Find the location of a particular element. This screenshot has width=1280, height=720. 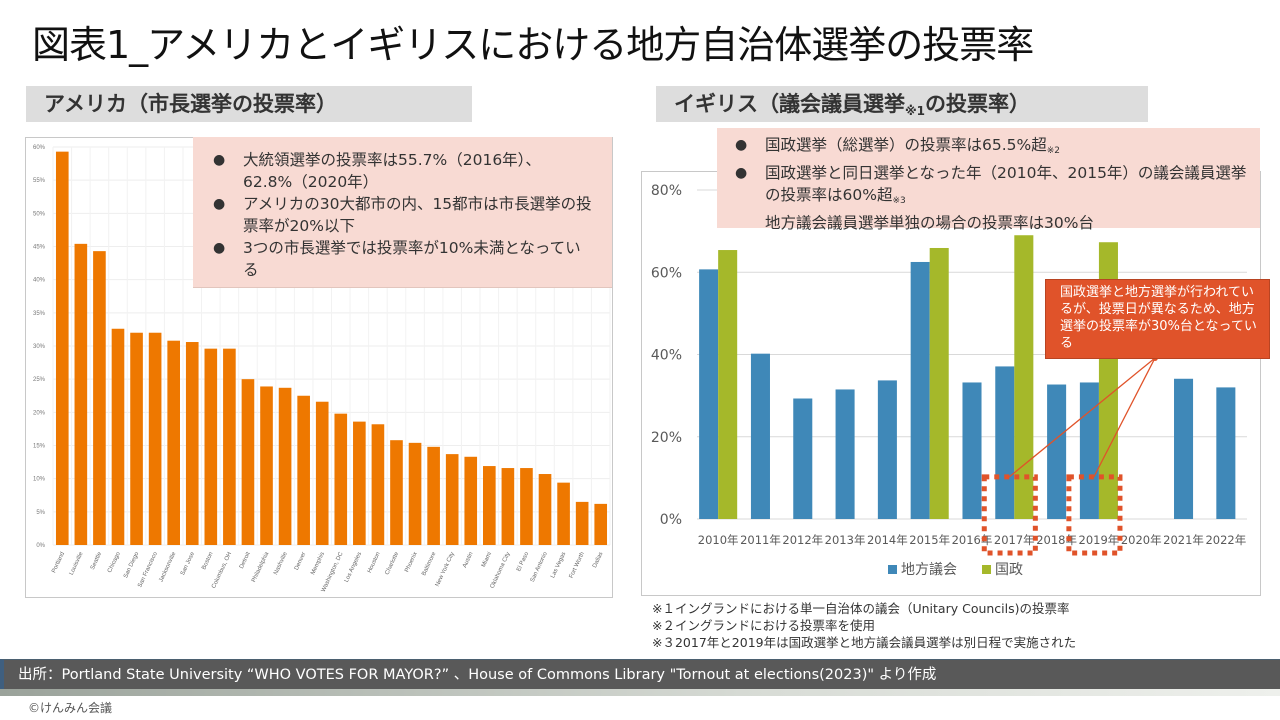

x-tick-label: Chicago is located at coordinates (114, 562).